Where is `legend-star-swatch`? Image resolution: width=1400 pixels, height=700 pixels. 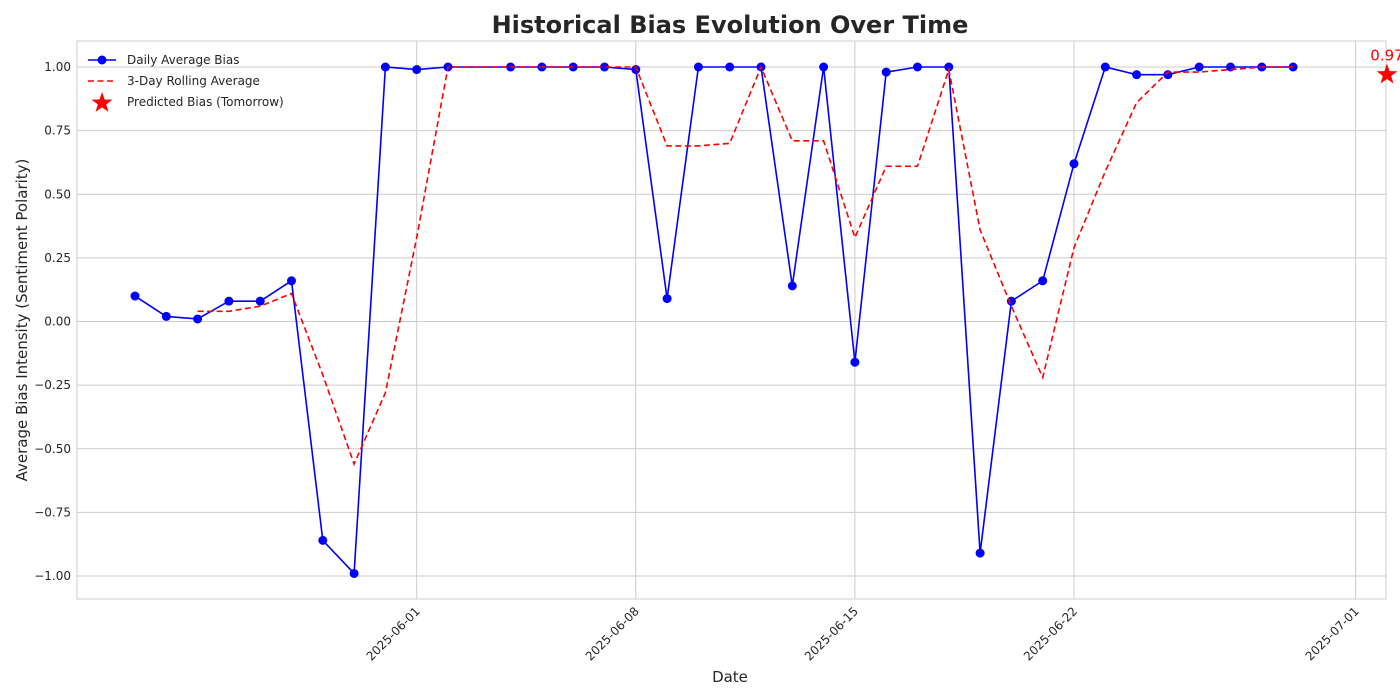
legend-star-swatch is located at coordinates (102, 102).